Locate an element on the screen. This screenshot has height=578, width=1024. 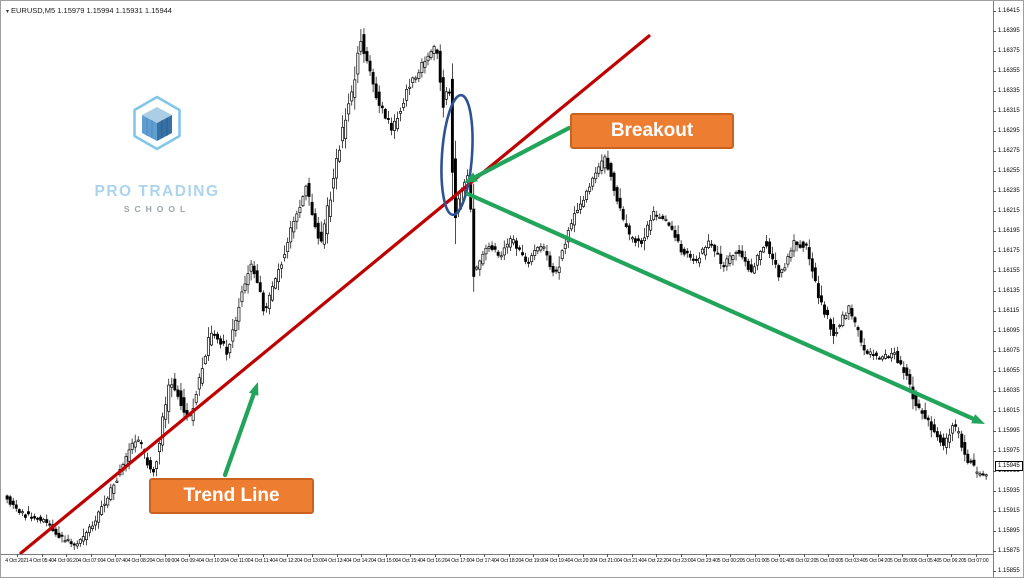
trendline-callout: Trend Line is located at coordinates (231, 496).